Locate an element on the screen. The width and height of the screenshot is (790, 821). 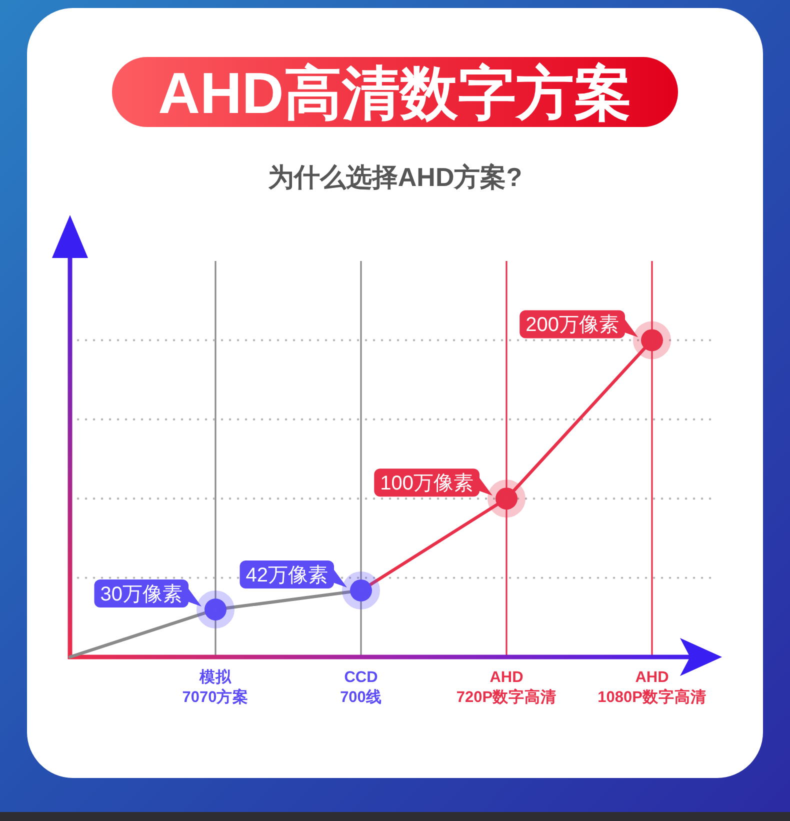
data-label: 100万像素 is located at coordinates (427, 483).